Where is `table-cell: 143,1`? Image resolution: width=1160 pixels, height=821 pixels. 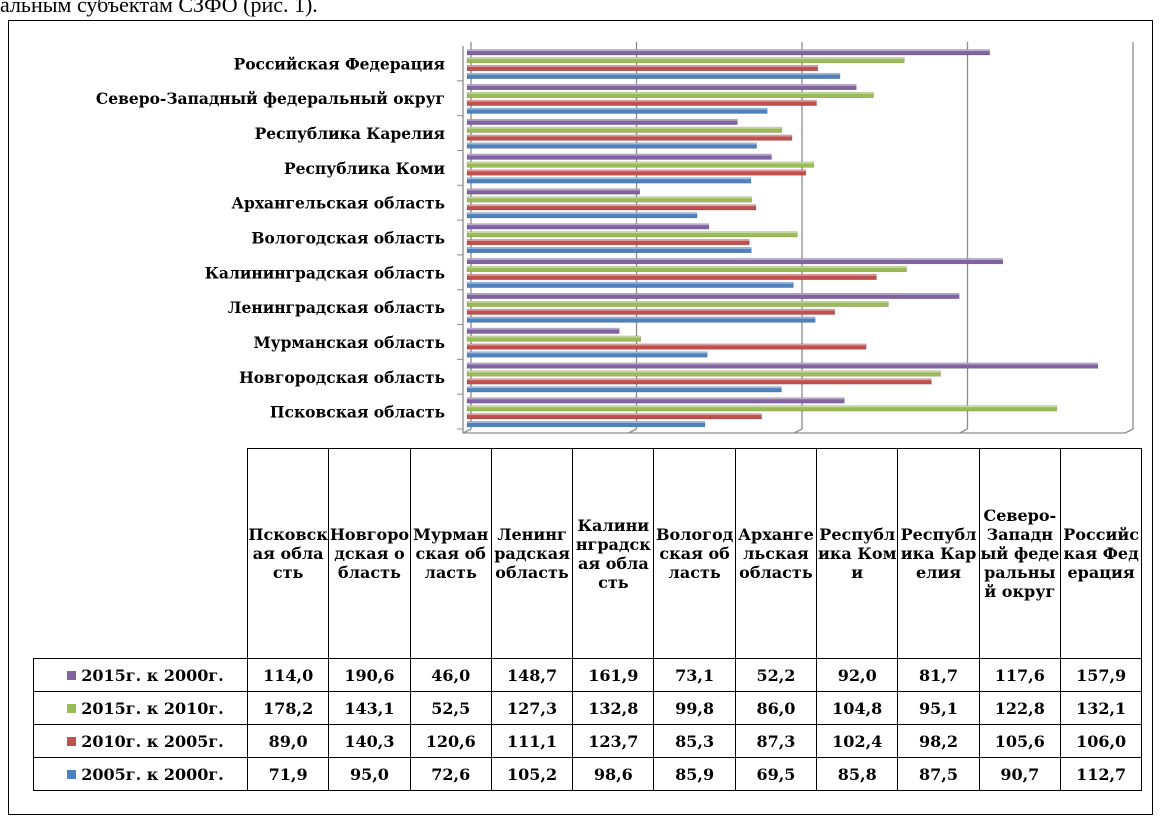 table-cell: 143,1 is located at coordinates (369, 708).